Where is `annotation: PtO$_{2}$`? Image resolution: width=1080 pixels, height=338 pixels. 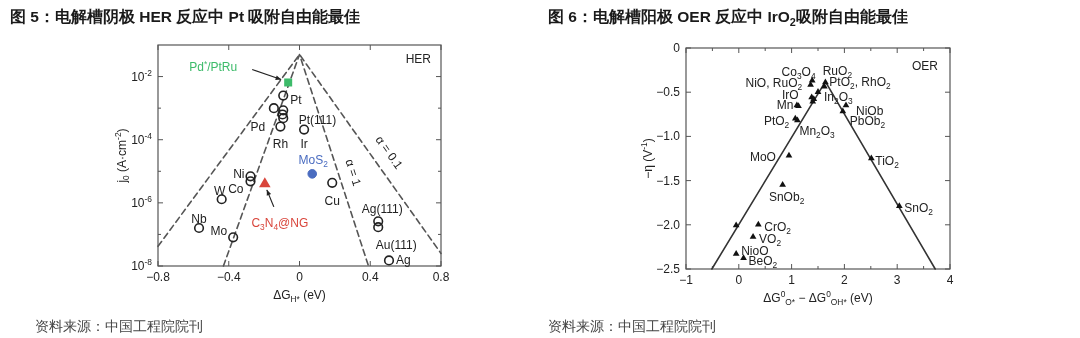 annotation: PtO$_{2}$ is located at coordinates (776, 121).